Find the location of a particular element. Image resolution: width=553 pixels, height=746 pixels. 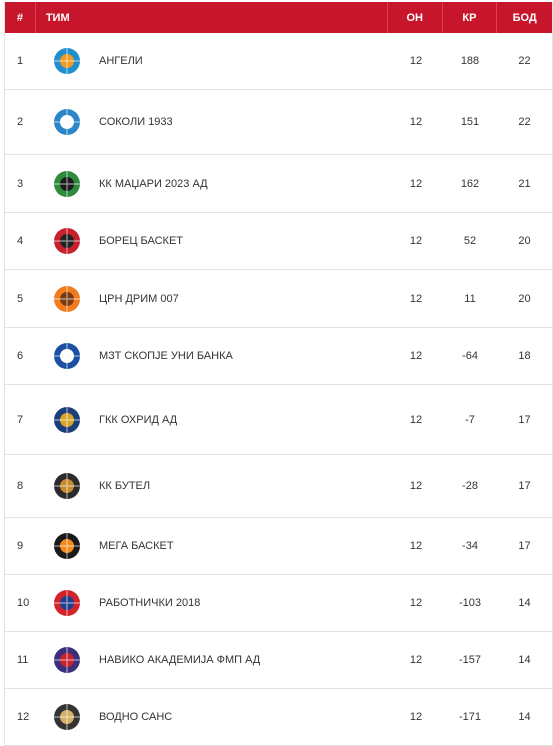

rank-cell: 1 is located at coordinates (20, 61).